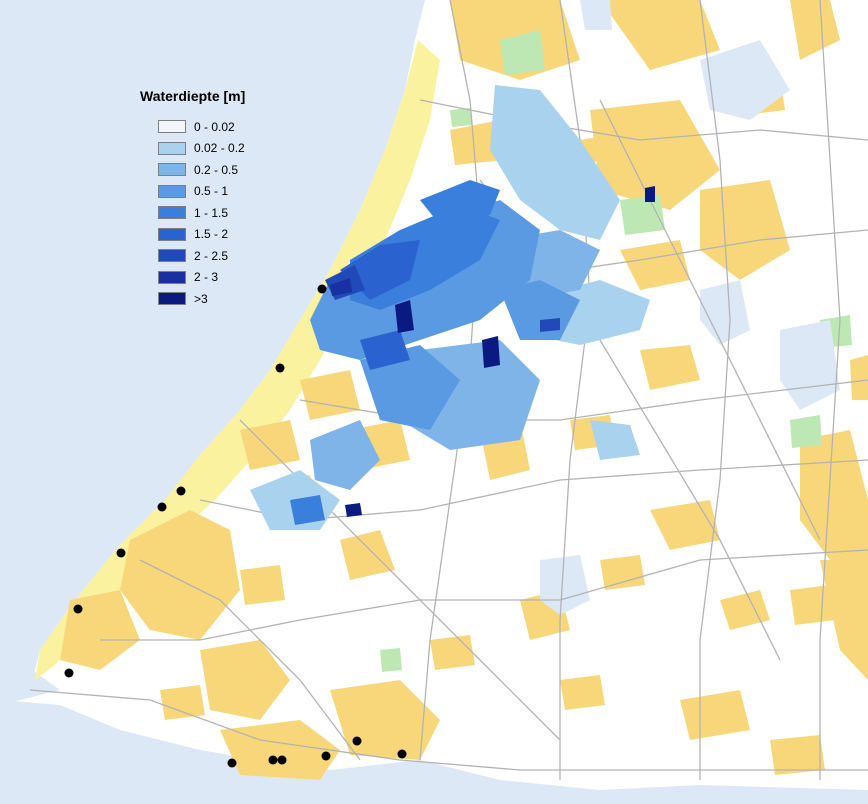 The image size is (868, 804). Describe the element at coordinates (211, 191) in the screenshot. I see `legend-label: 0.5 - 1` at that location.